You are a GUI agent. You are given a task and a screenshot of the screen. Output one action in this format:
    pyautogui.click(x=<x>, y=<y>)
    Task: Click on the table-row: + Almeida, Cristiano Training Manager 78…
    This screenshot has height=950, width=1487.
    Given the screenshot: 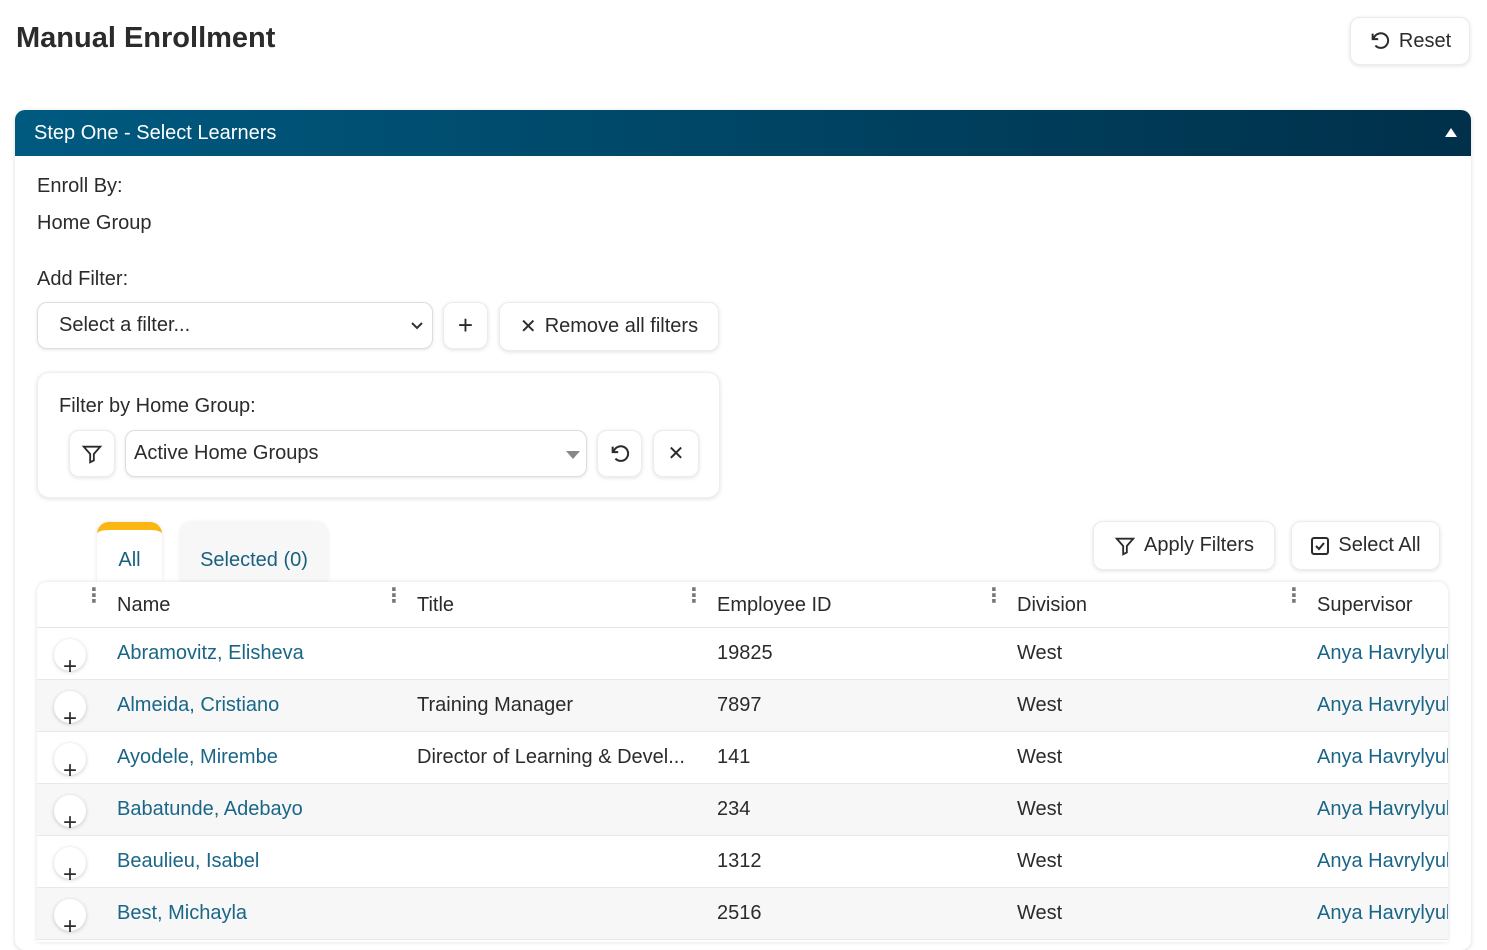 What is the action you would take?
    pyautogui.click(x=742, y=706)
    